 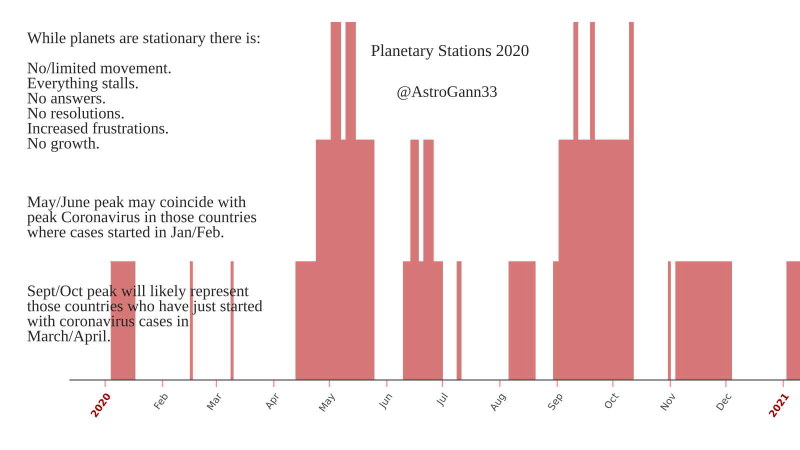 What do you see at coordinates (556, 402) in the screenshot?
I see `x-tick-label: Sep` at bounding box center [556, 402].